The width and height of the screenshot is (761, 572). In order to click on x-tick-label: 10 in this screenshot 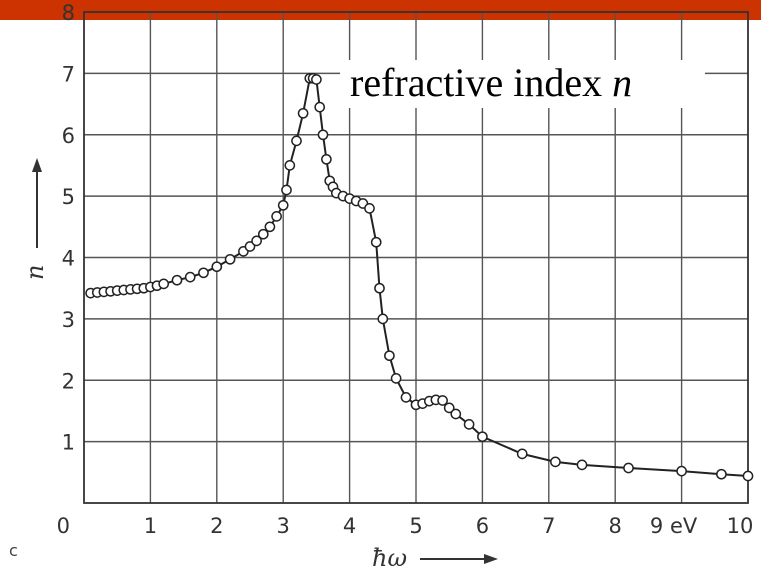, I will do `click(740, 526)`.